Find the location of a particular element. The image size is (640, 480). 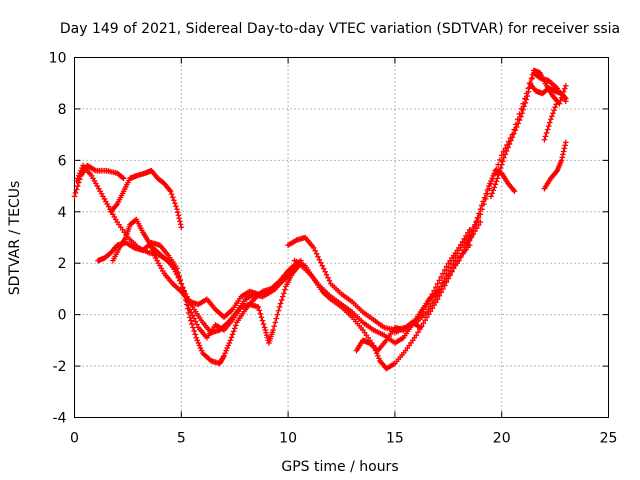

series-arc12 is located at coordinates (489, 211).